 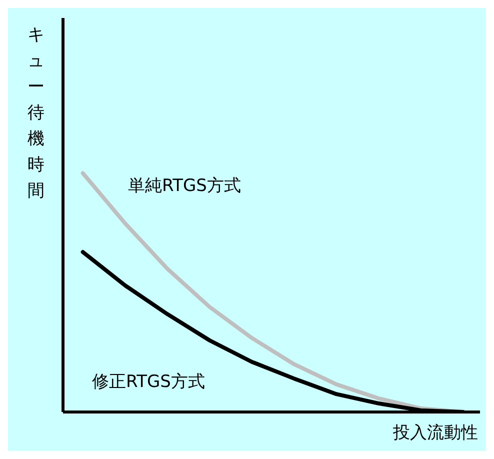 What do you see at coordinates (36, 113) in the screenshot?
I see `y-axis-title: キュー待機時間` at bounding box center [36, 113].